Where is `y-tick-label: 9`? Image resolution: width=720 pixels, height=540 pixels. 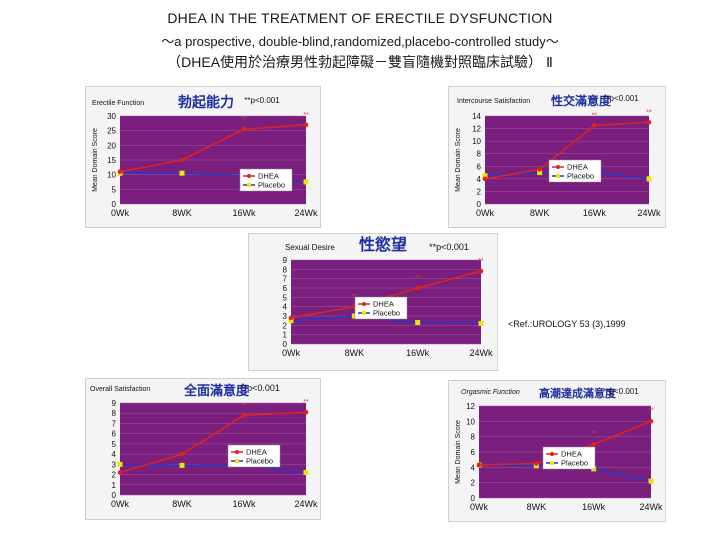 y-tick-label: 9 is located at coordinates (285, 260).